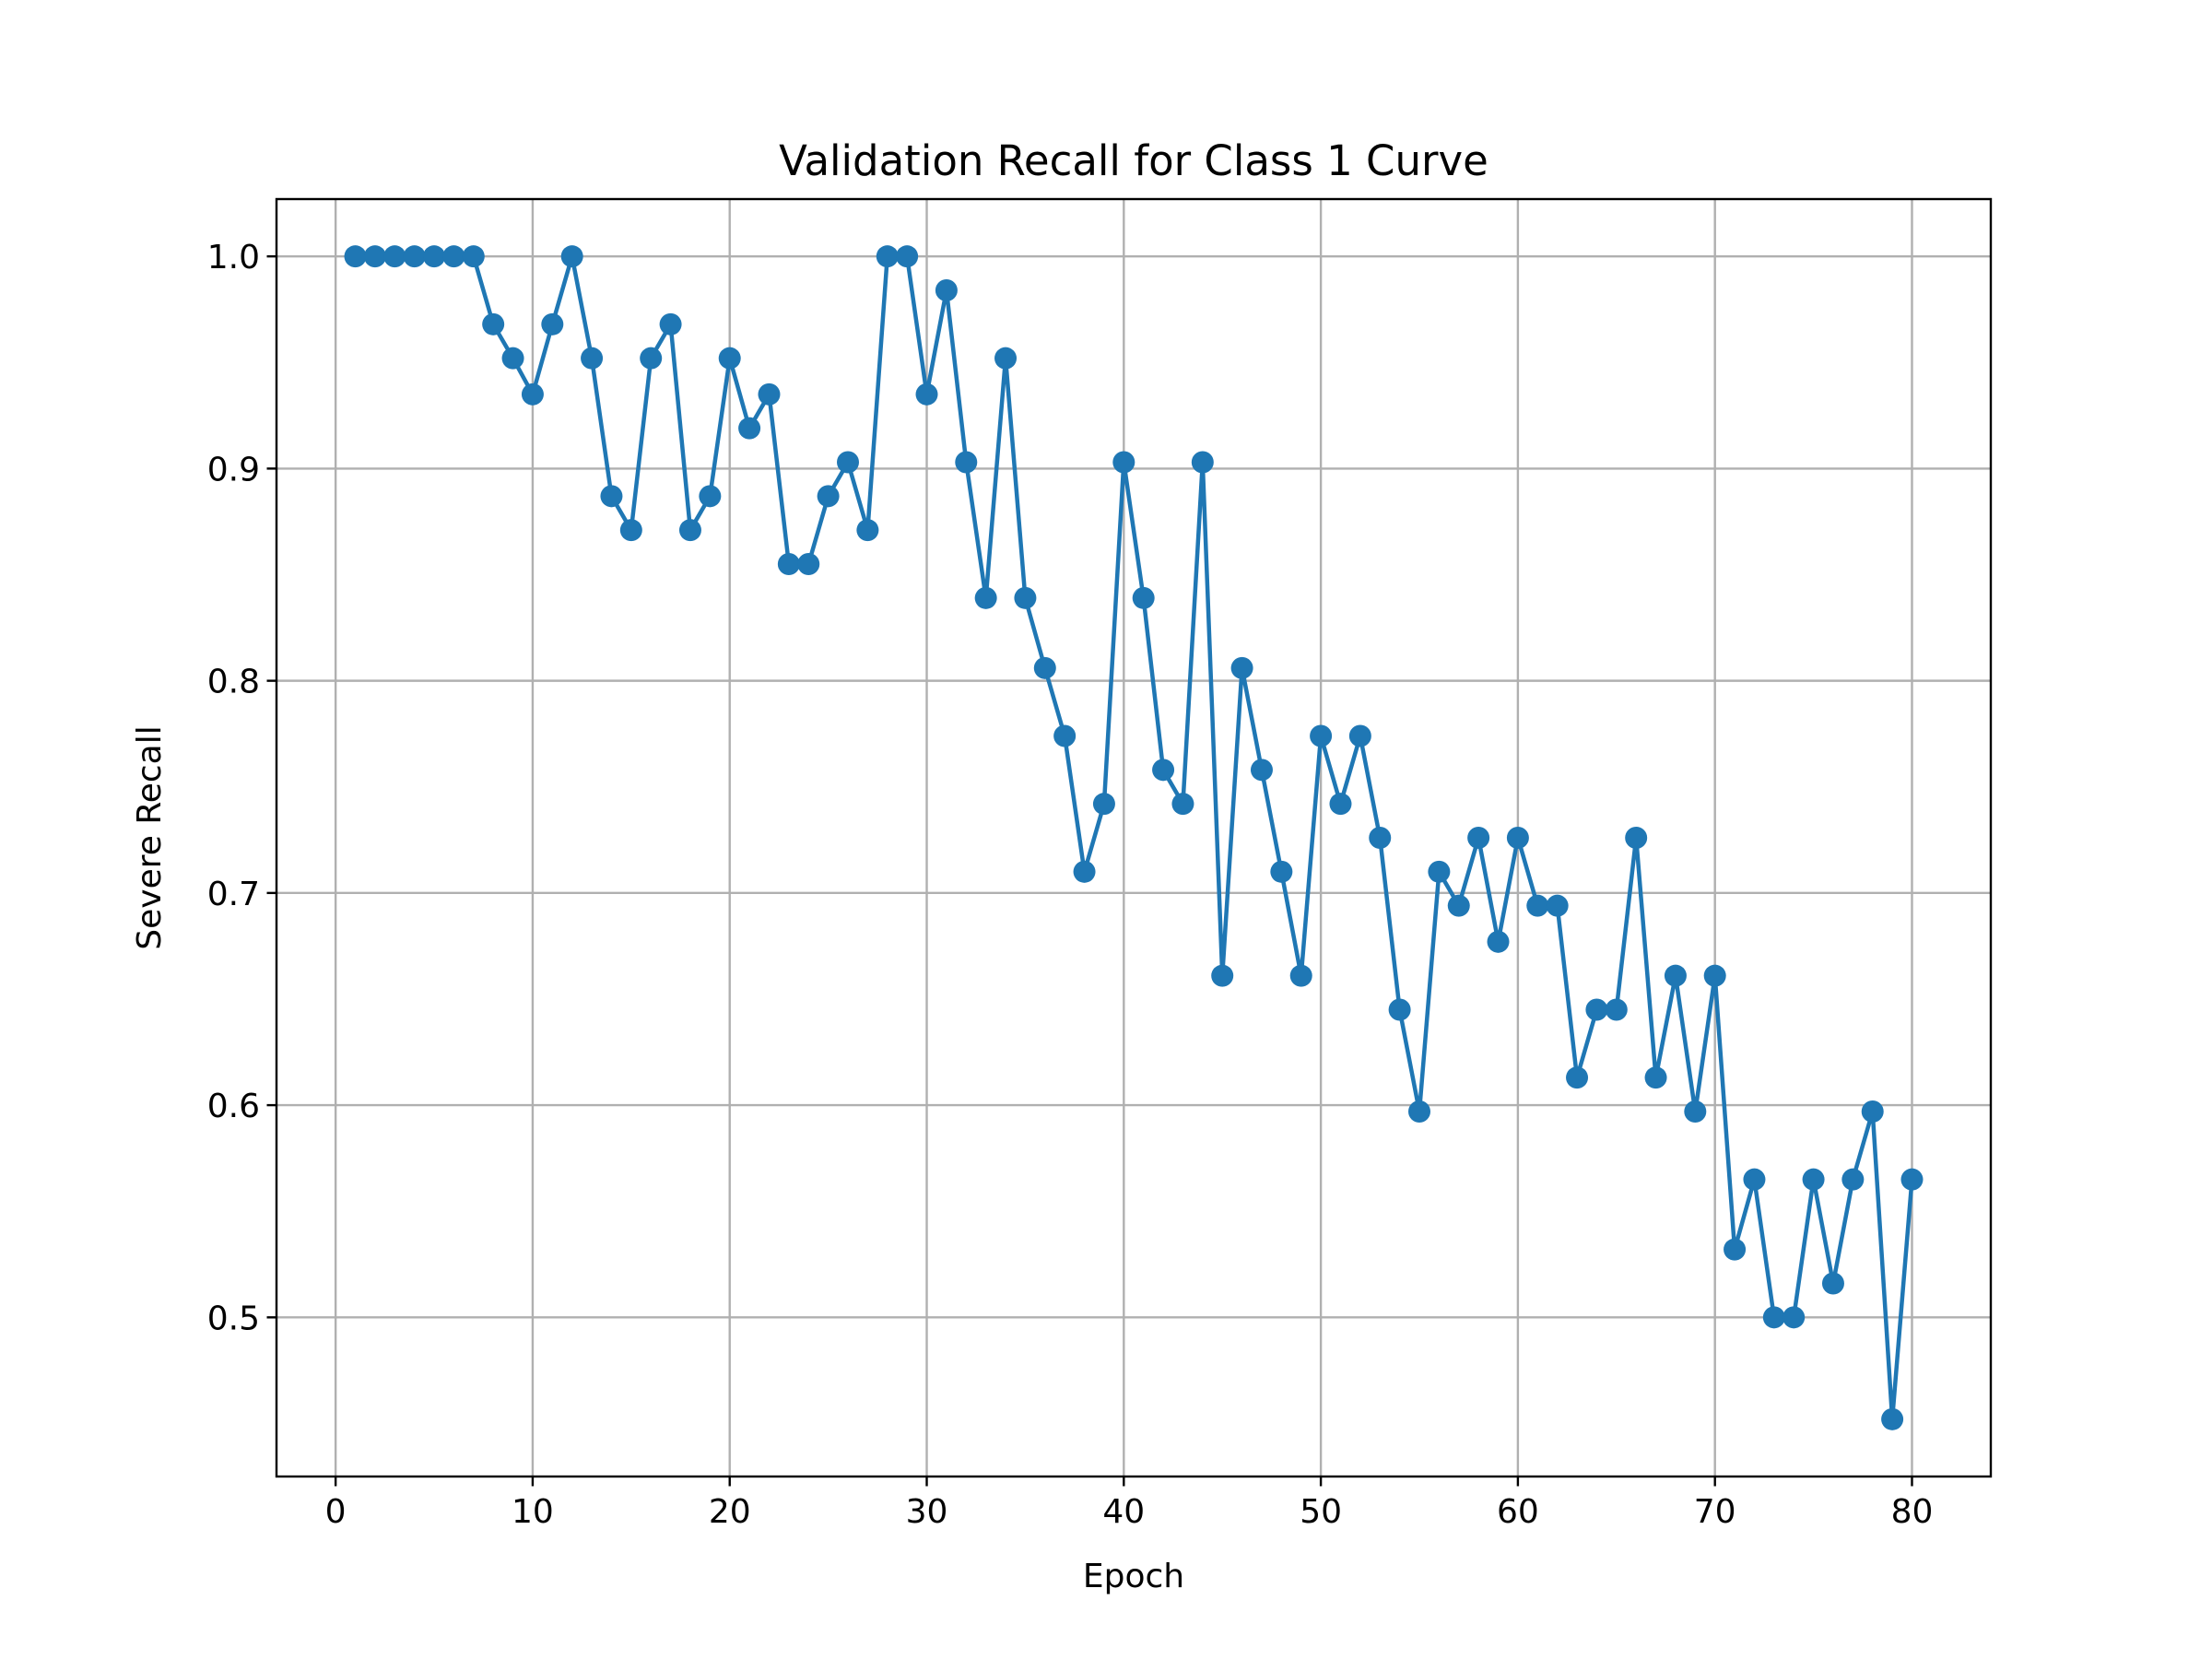 This screenshot has width=2212, height=1659. Describe the element at coordinates (1912, 1512) in the screenshot. I see `x-tick-label: 80` at that location.